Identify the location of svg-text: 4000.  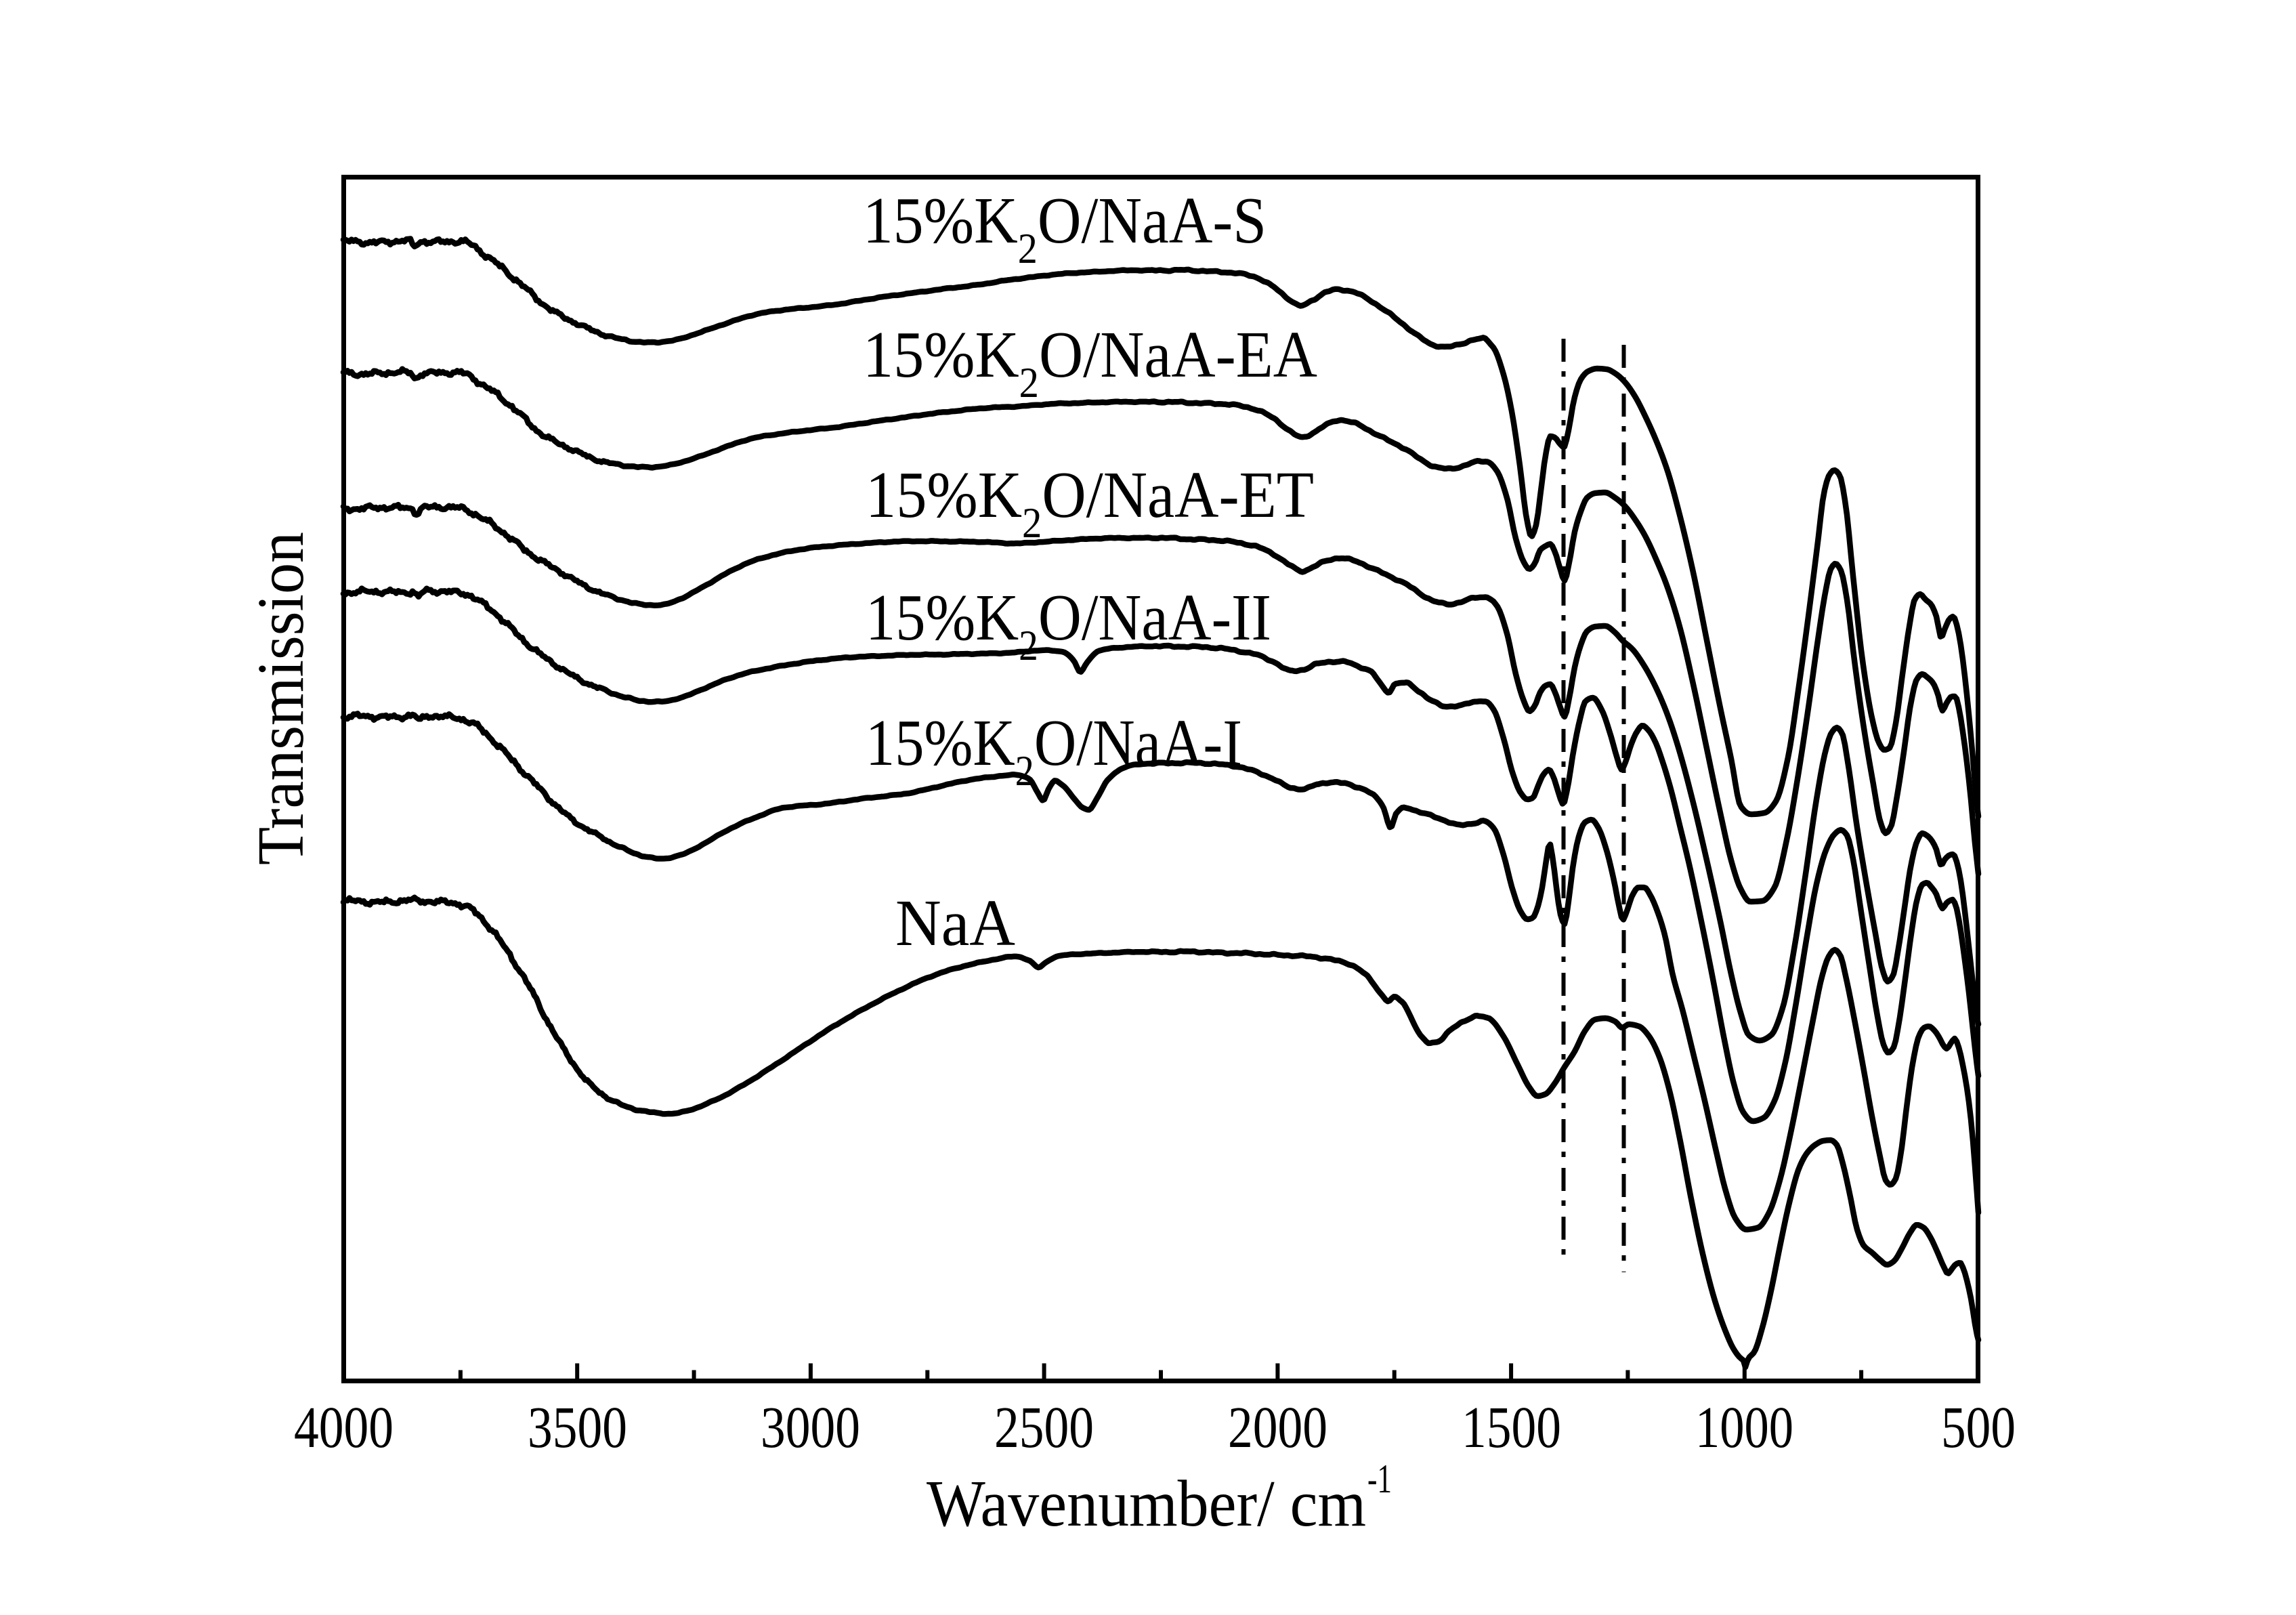
(344, 1427).